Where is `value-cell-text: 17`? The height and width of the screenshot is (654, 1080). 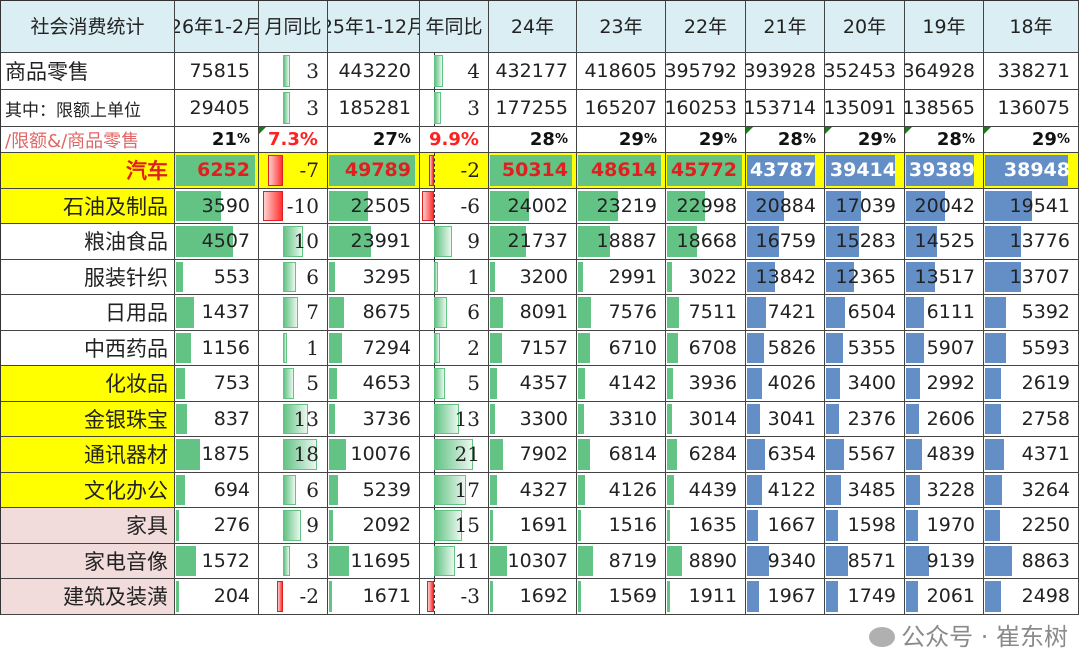 value-cell-text: 17 is located at coordinates (467, 489).